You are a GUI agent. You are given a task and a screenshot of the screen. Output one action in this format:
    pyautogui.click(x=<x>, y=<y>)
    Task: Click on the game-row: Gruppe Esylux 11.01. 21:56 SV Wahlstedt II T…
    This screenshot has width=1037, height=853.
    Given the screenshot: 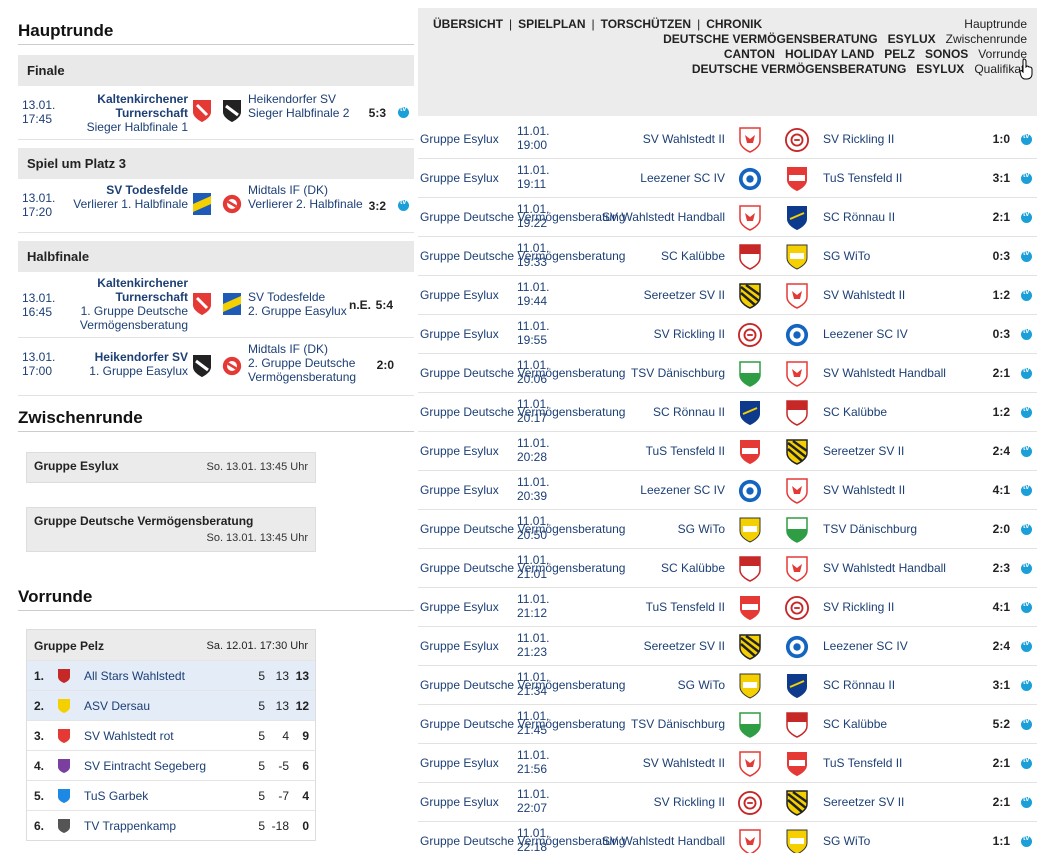 What is the action you would take?
    pyautogui.click(x=727, y=763)
    